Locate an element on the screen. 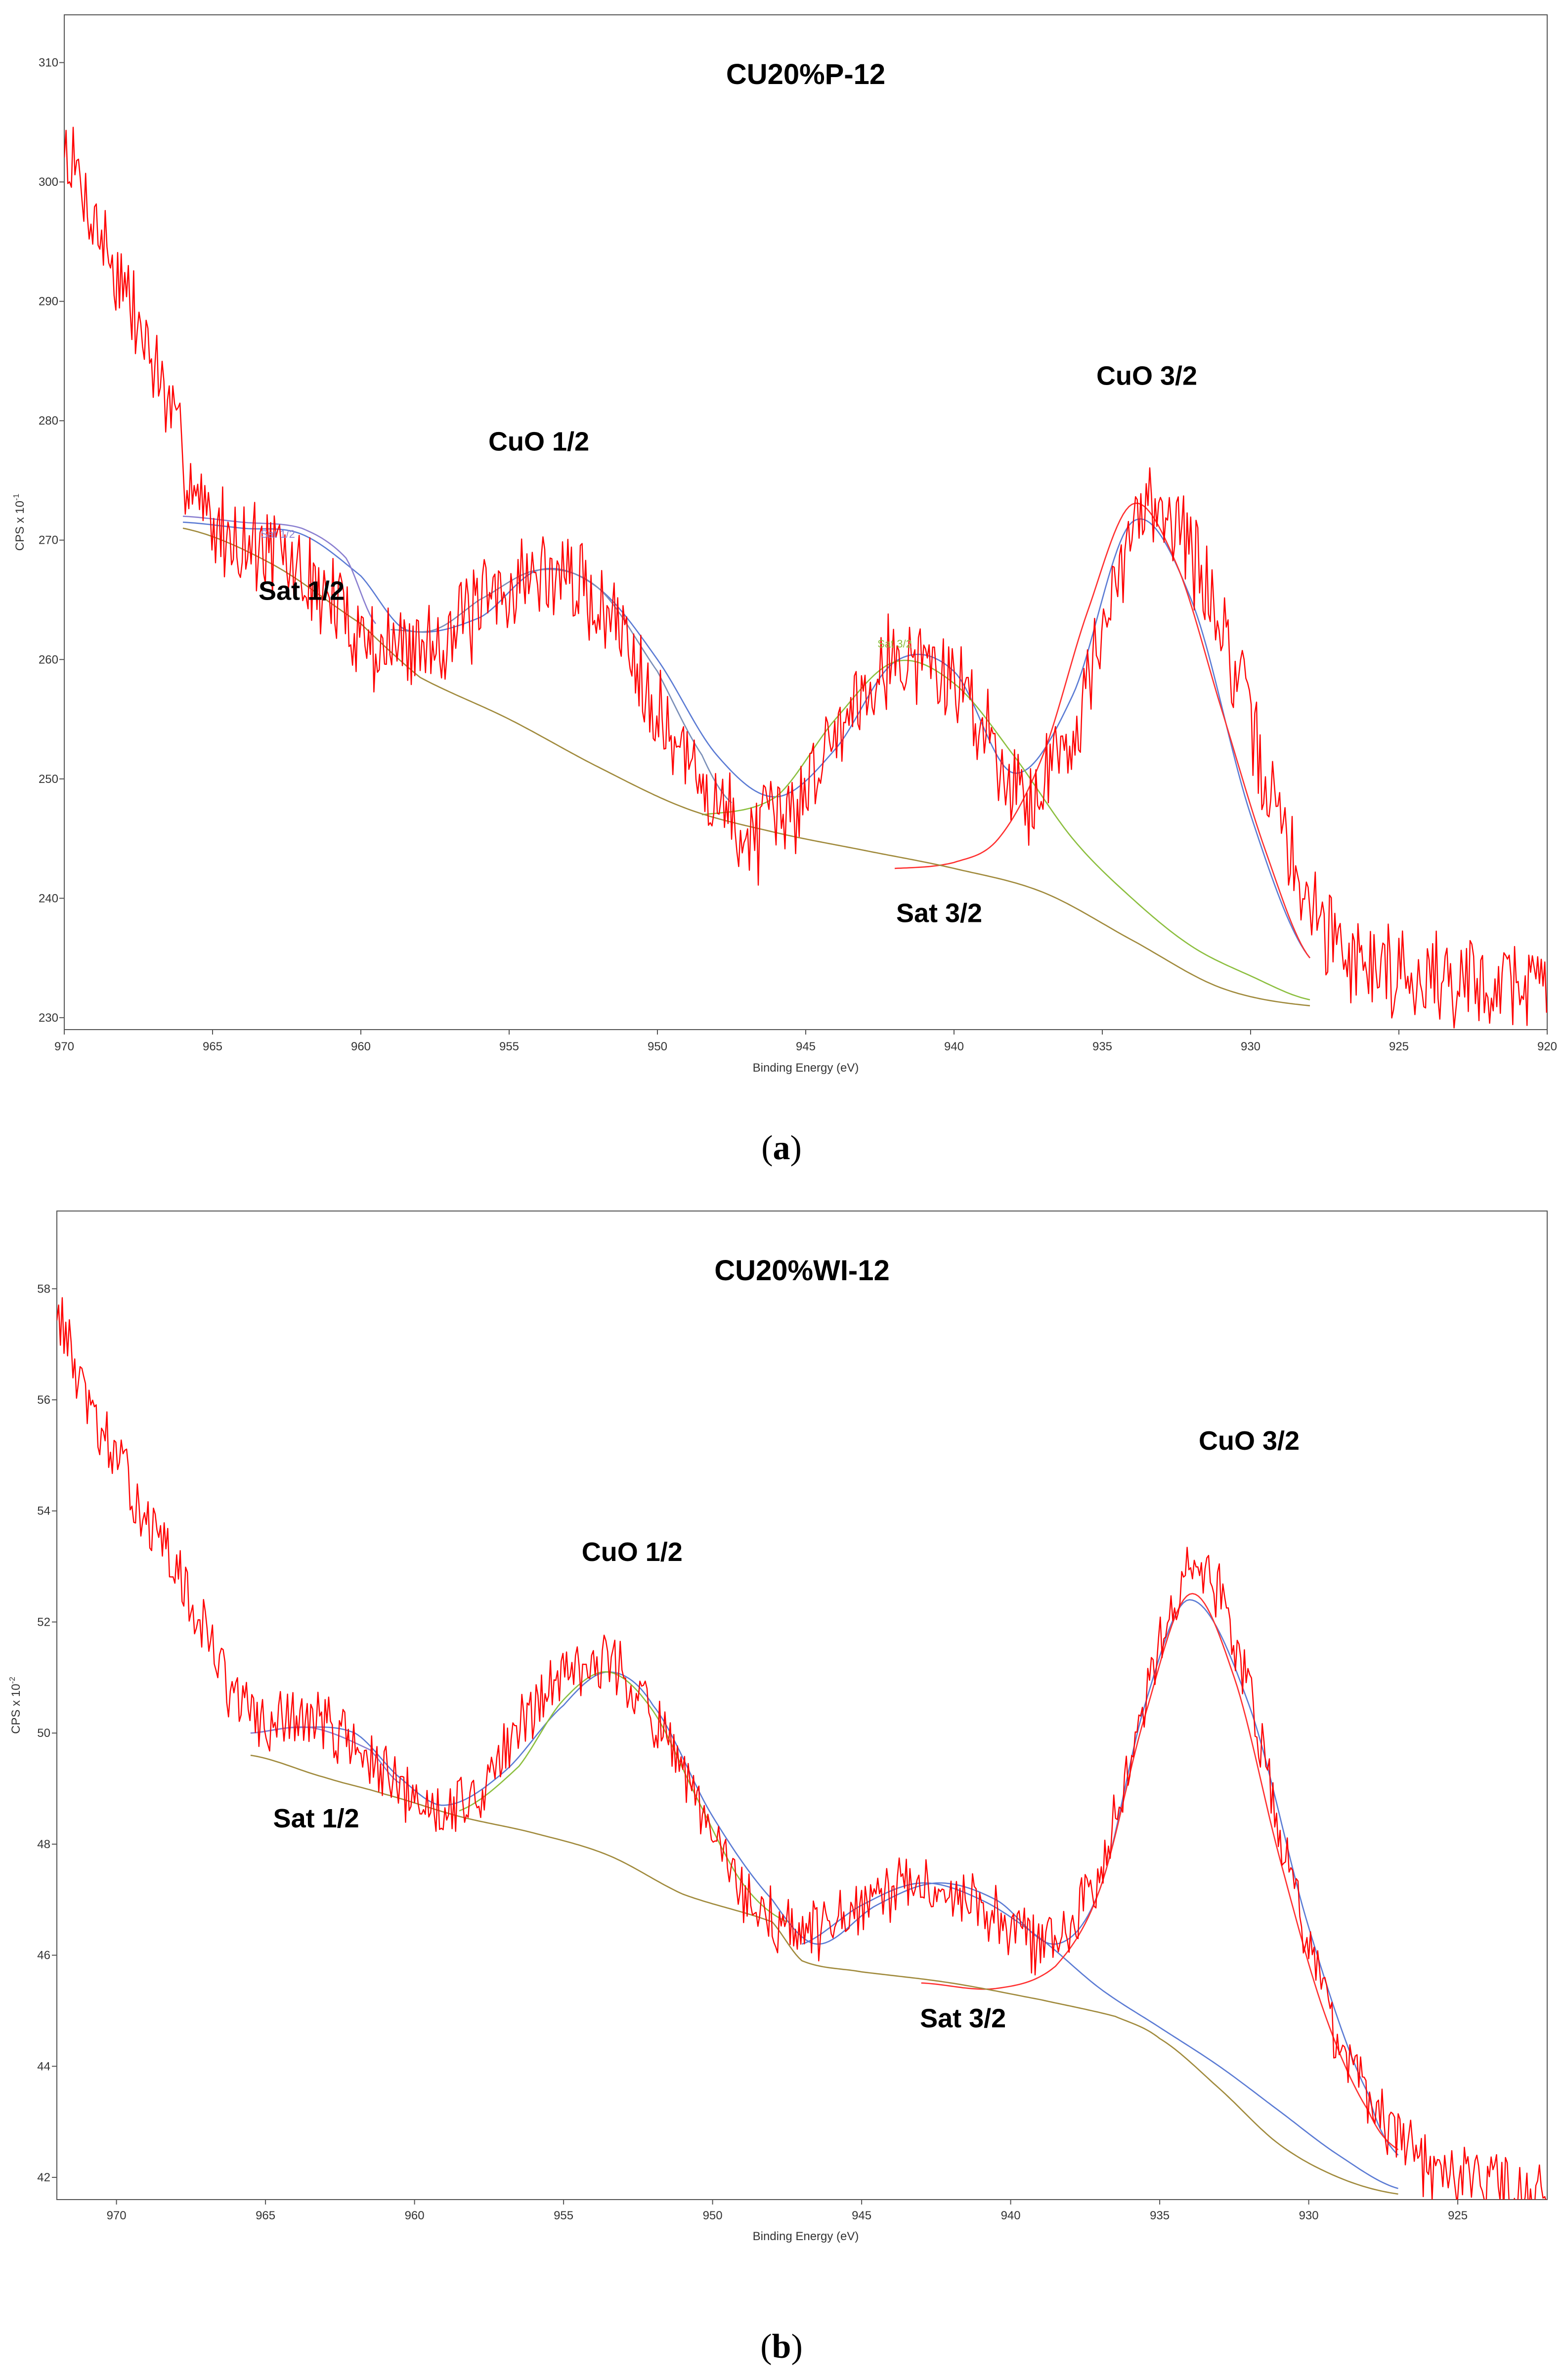 Image resolution: width=1563 pixels, height=2380 pixels. x-tick-label-b: 940 is located at coordinates (1011, 2215).